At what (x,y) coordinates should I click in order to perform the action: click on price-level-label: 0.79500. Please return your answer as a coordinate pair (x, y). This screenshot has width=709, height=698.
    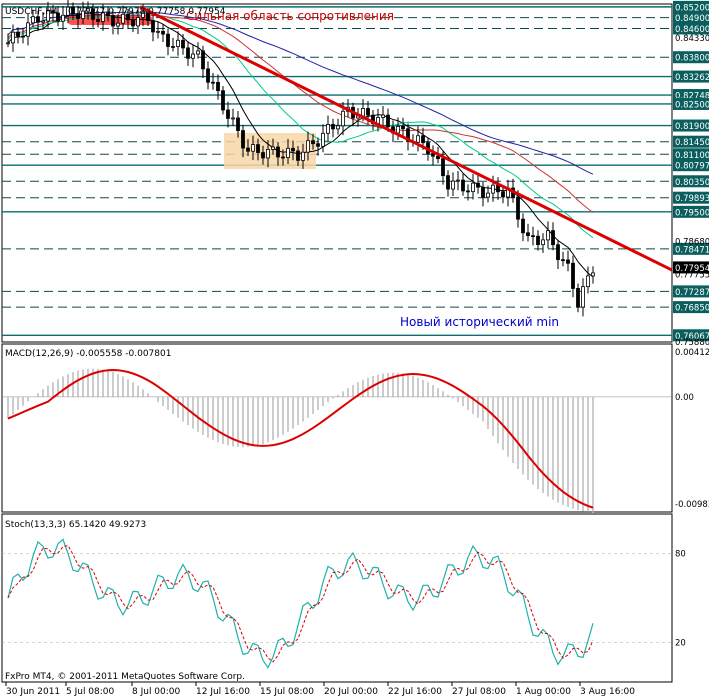
    Looking at the image, I should click on (692, 213).